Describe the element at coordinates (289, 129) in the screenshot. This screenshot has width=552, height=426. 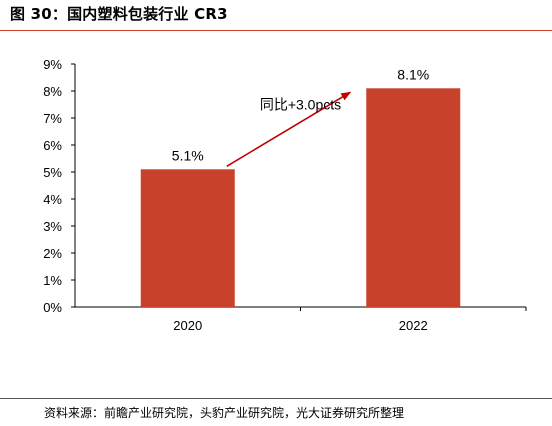
I see `growth-arrow` at that location.